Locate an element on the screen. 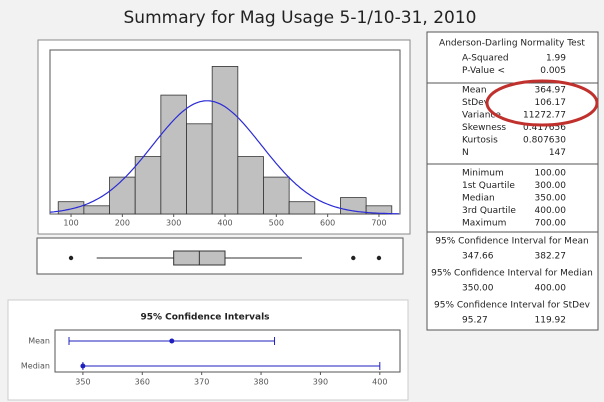 The image size is (604, 402). stat-label: Skewness is located at coordinates (484, 128).